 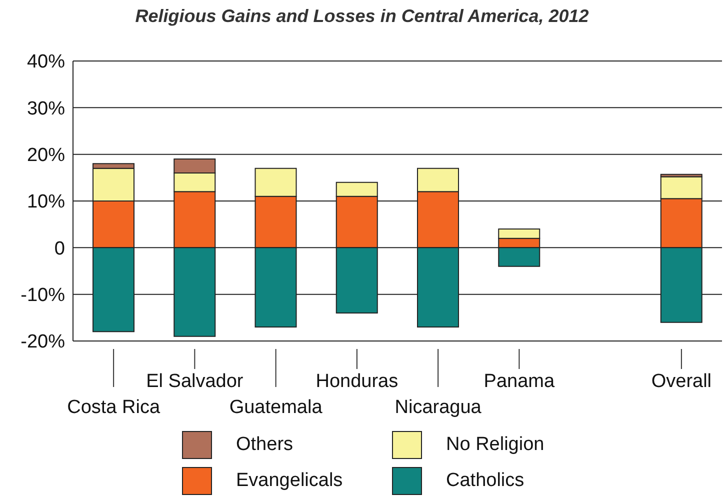 What do you see at coordinates (438, 407) in the screenshot?
I see `x-tick-label: Nicaragua` at bounding box center [438, 407].